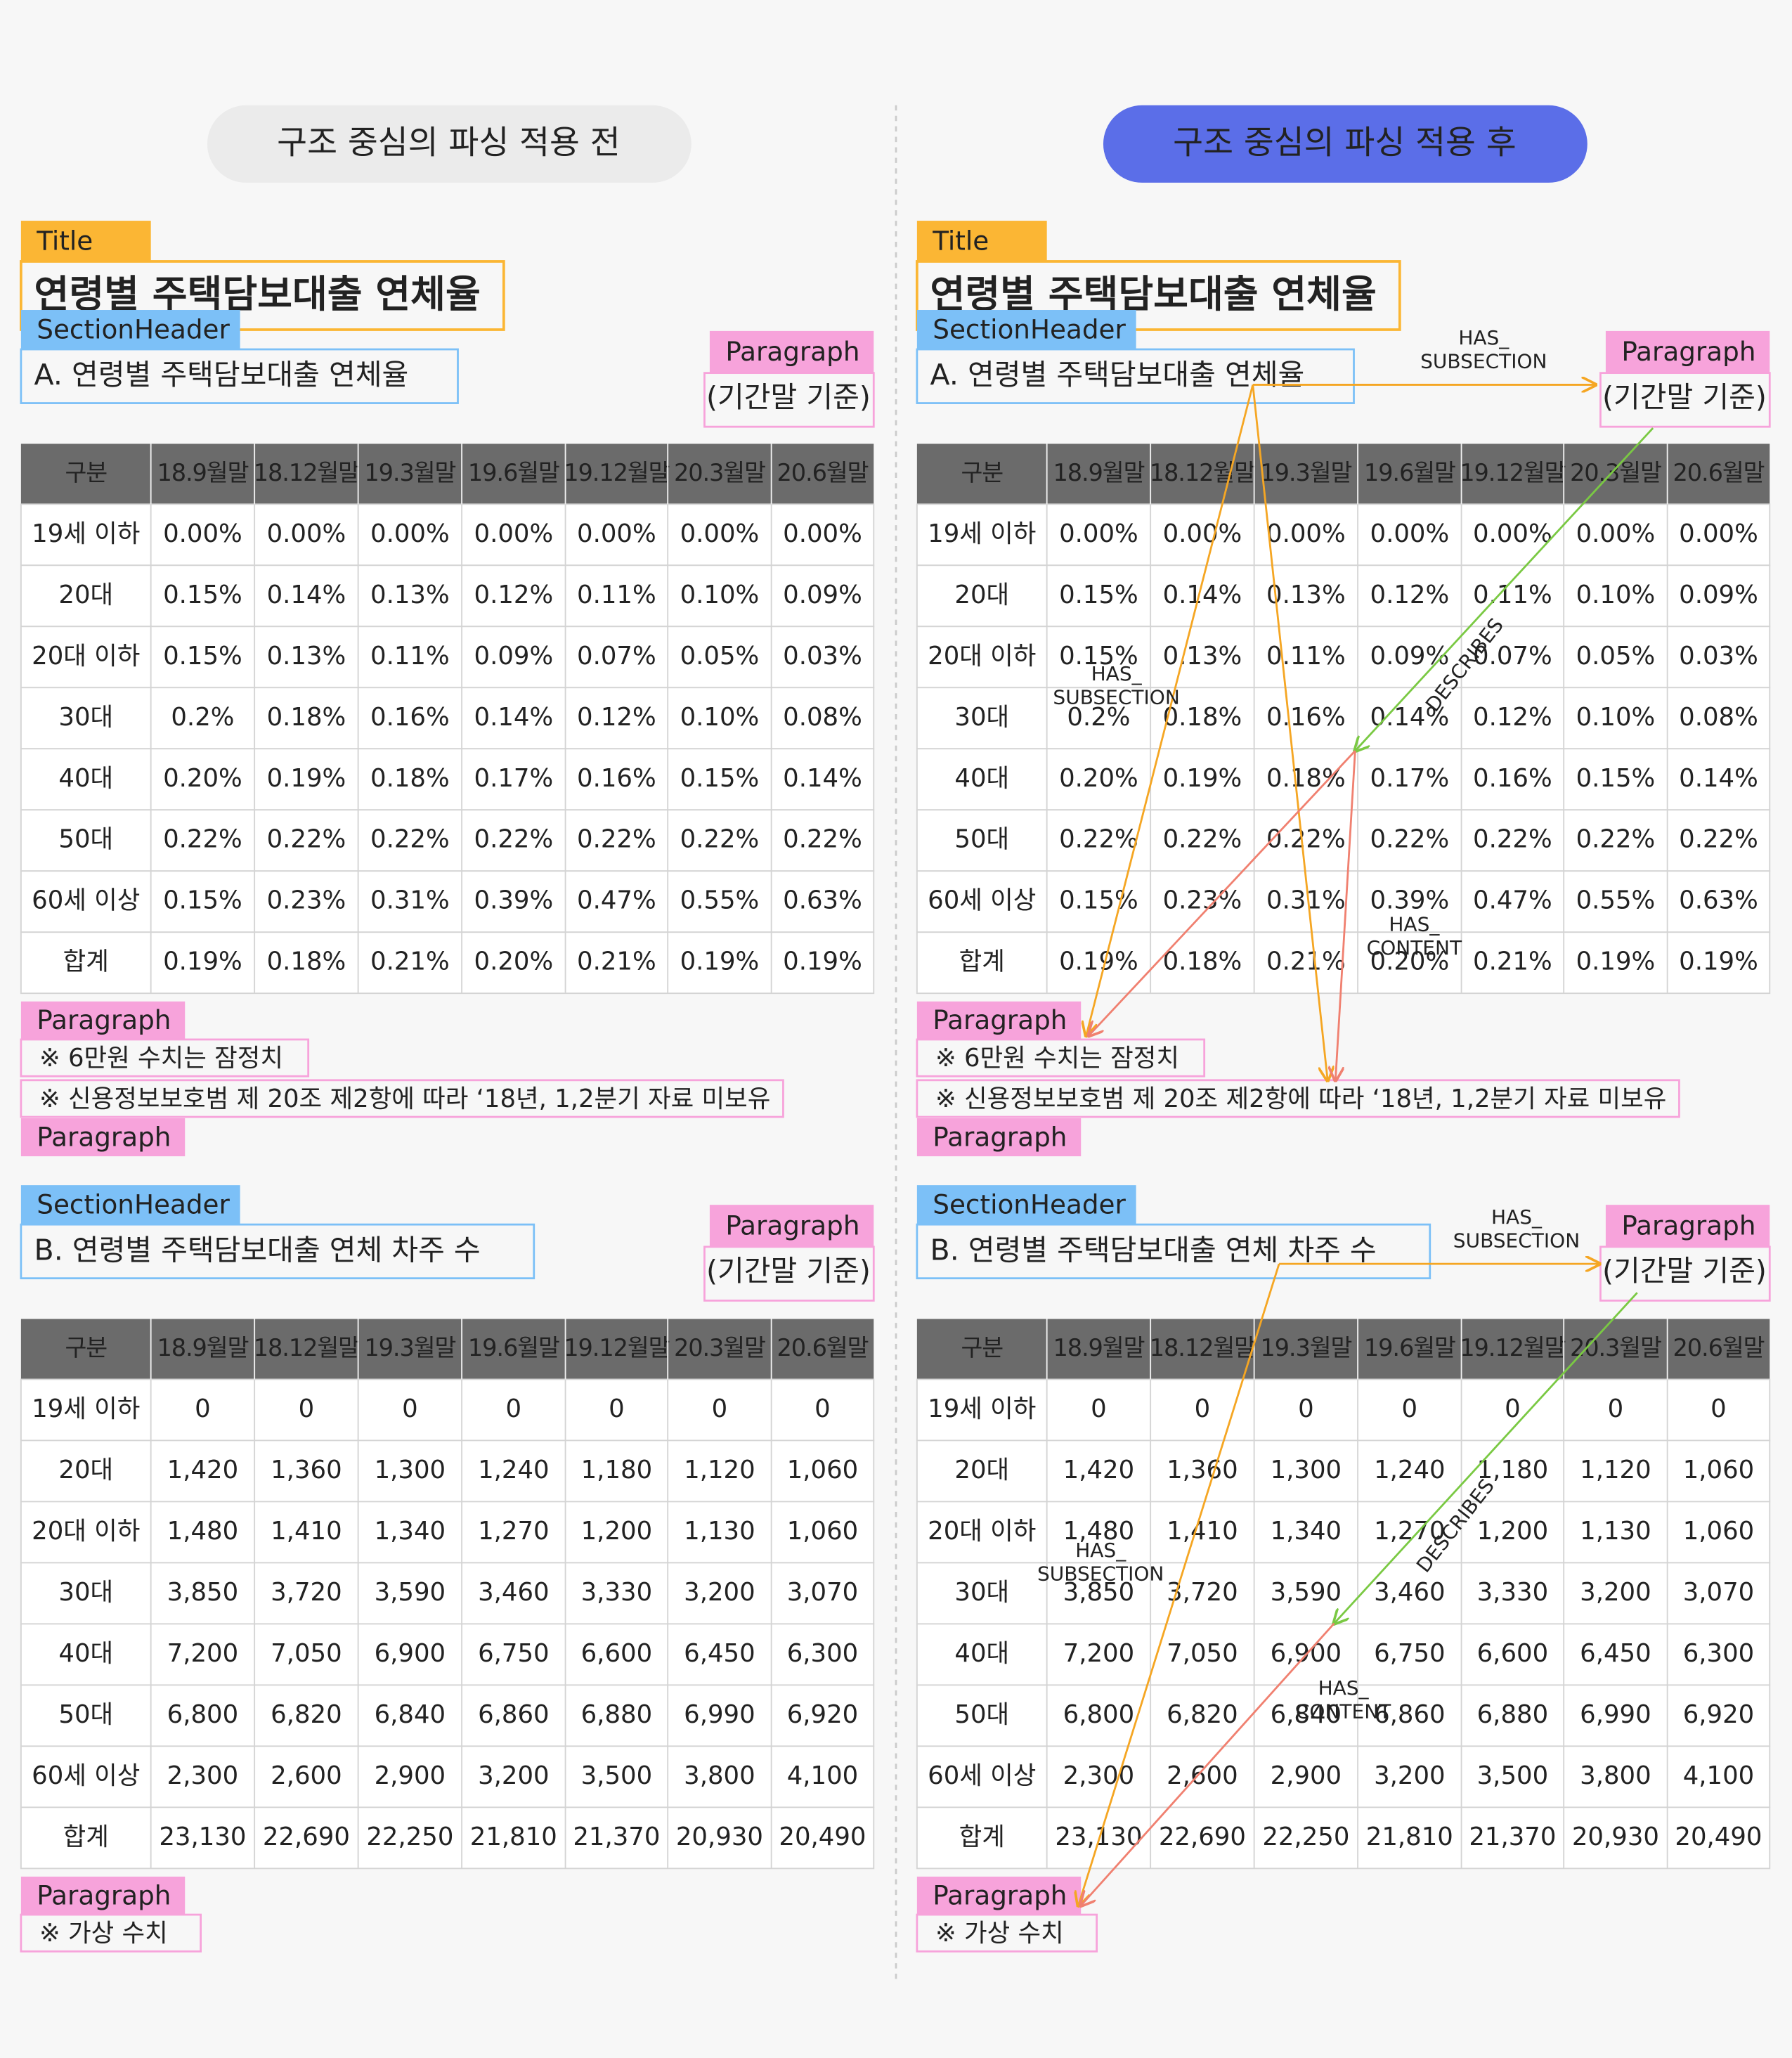 The width and height of the screenshot is (1792, 2058). Describe the element at coordinates (1099, 1654) in the screenshot. I see `table-cell: 7,200` at that location.